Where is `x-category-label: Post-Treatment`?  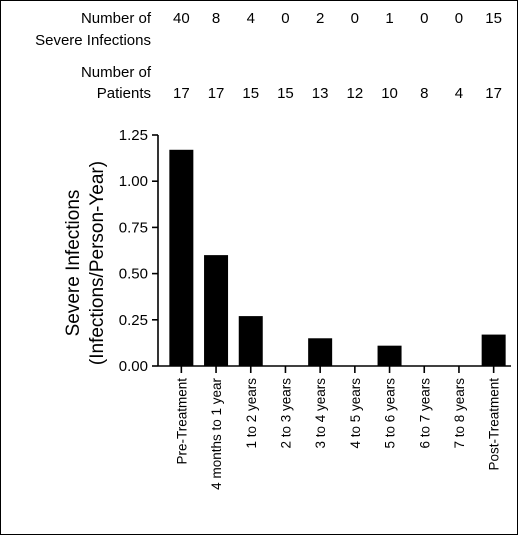
x-category-label: Post-Treatment is located at coordinates (494, 424).